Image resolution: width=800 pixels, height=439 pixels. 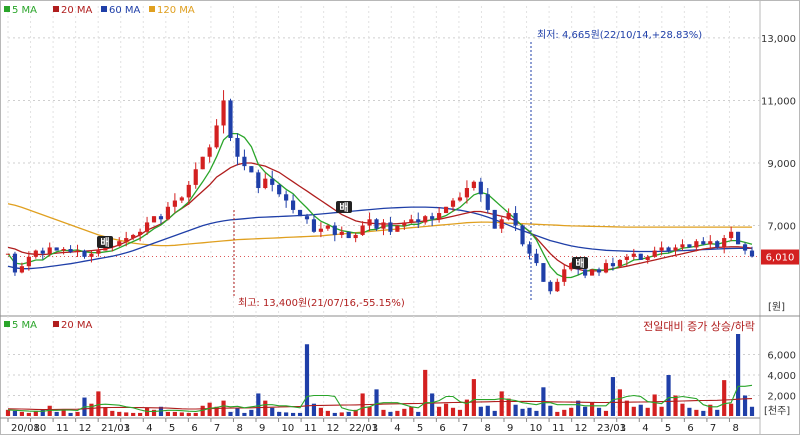 What do you see at coordinates (781, 377) in the screenshot?
I see `volume-axis-ticks: 6,000 4,000 2,000` at bounding box center [781, 377].